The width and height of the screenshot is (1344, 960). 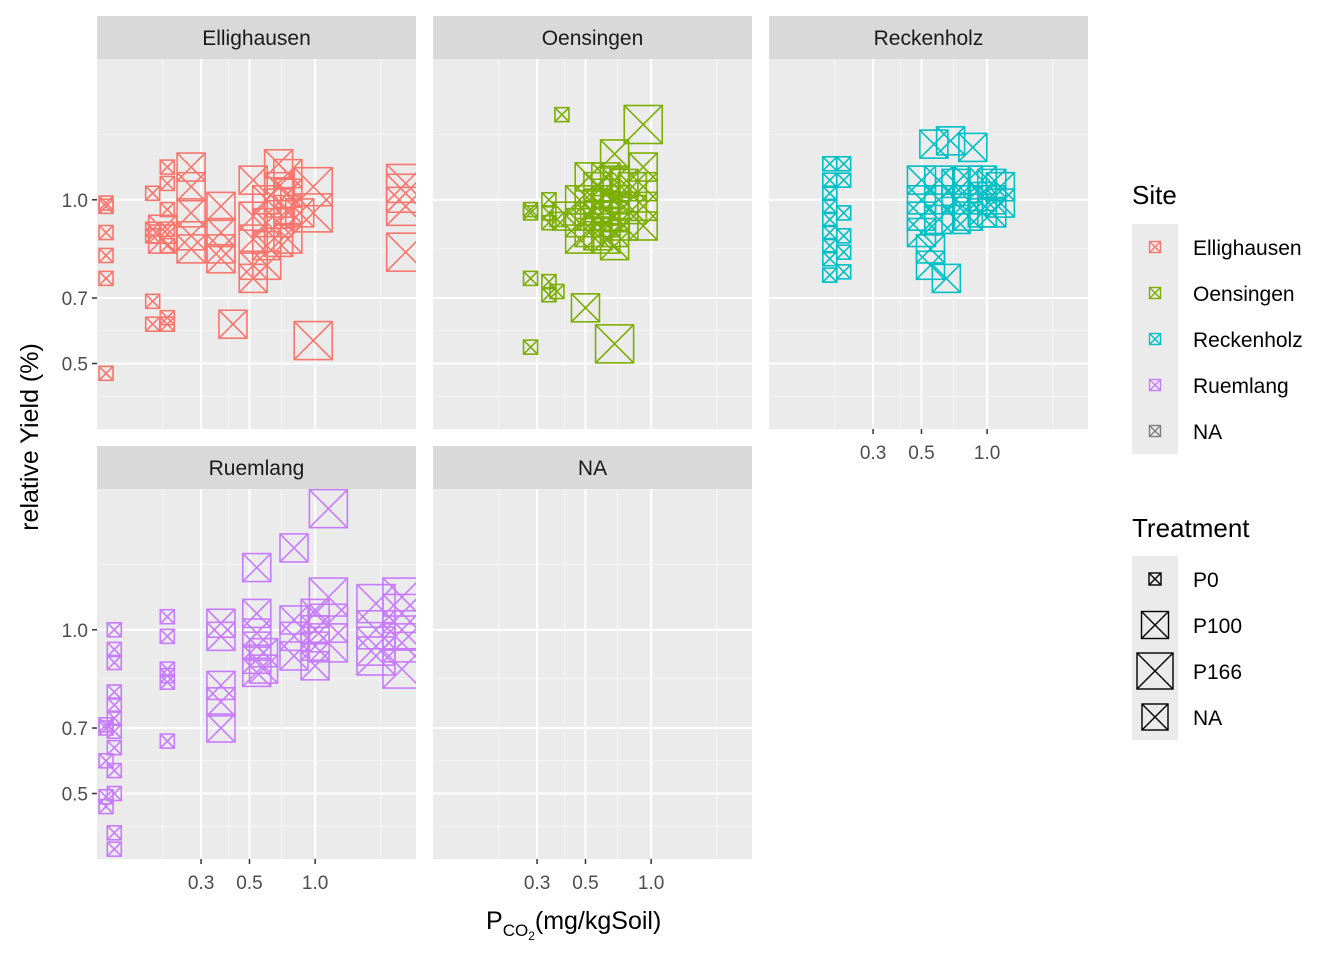 What do you see at coordinates (1181, 717) in the screenshot?
I see `treatment-legend-item: NA` at bounding box center [1181, 717].